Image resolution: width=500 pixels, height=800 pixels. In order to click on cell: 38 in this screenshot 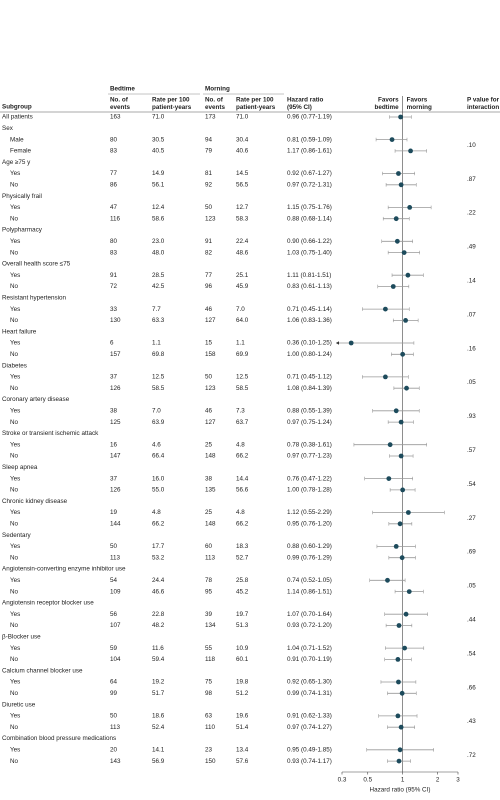, I will do `click(209, 478)`.